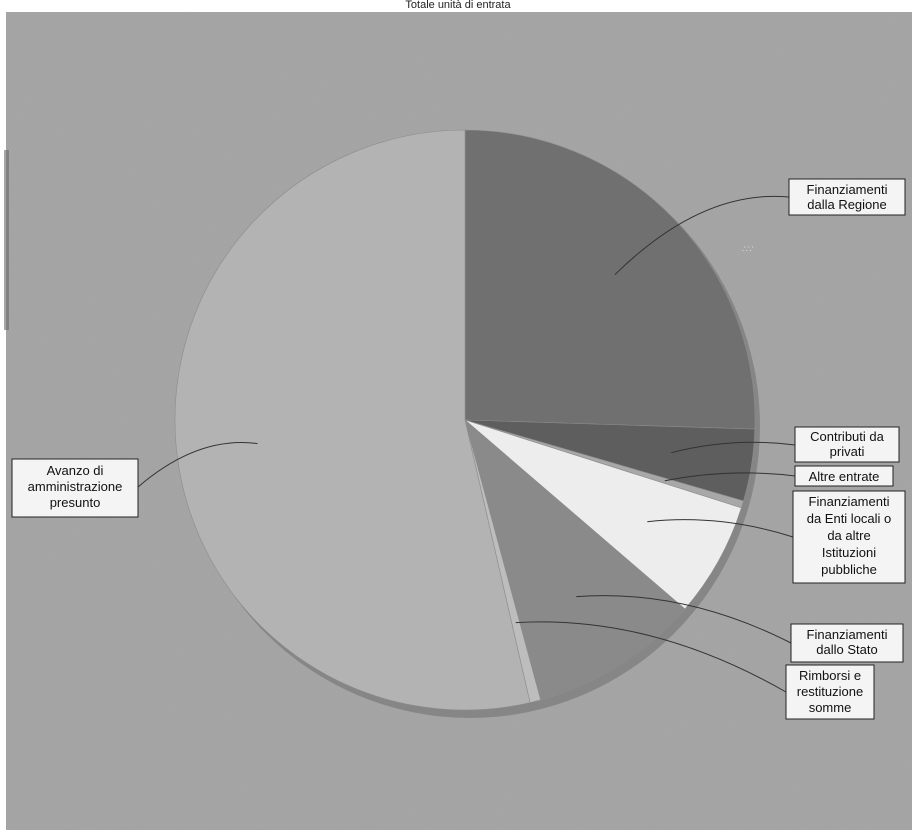  I want to click on slice-label-avanzo: Avanzo di amministrazione presunto, so click(75, 486).